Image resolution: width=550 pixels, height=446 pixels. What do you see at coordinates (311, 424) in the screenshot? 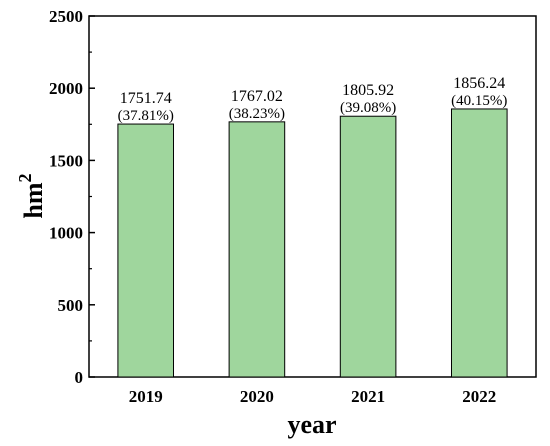
I see `x-axis-title: year` at bounding box center [311, 424].